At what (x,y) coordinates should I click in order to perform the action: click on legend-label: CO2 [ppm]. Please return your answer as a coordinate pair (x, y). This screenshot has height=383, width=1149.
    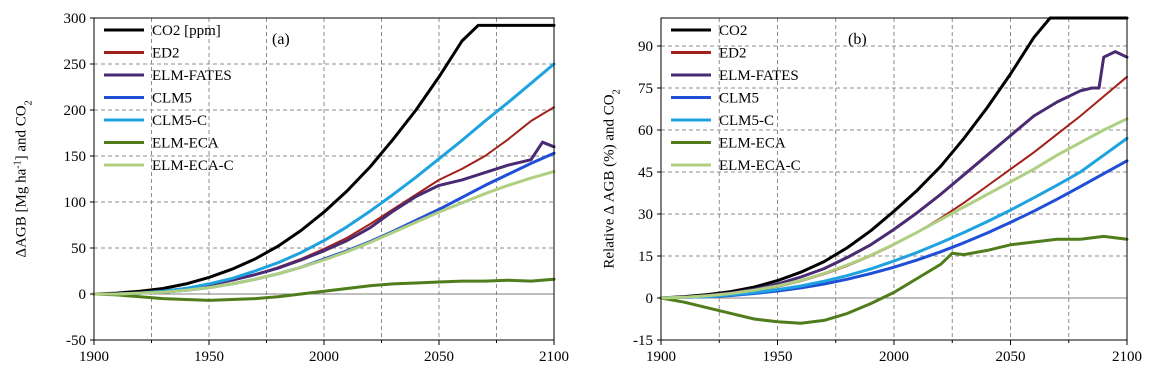
    Looking at the image, I should click on (186, 31).